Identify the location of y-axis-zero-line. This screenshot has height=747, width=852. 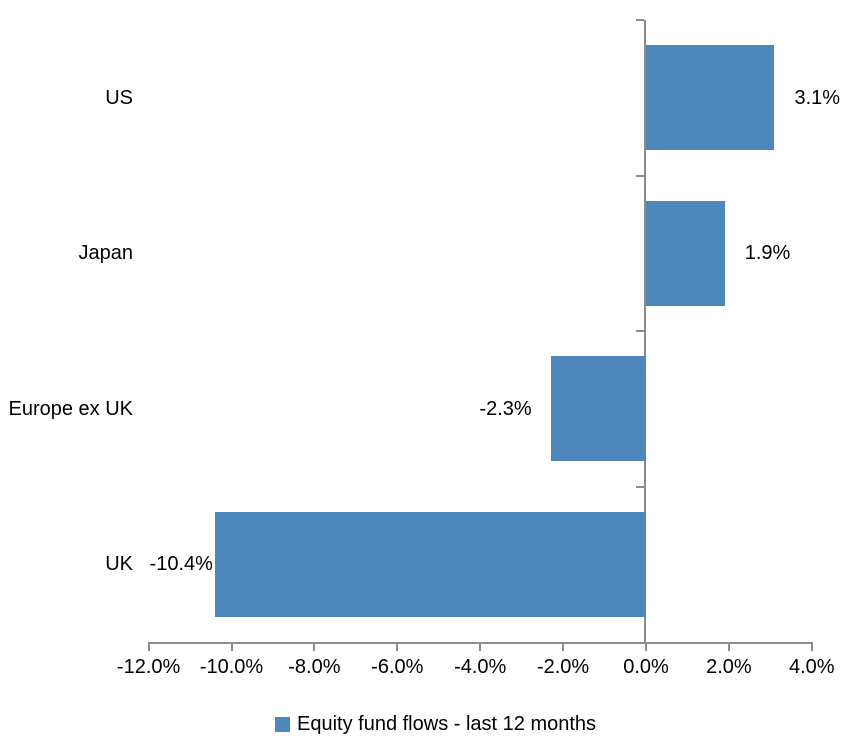
(645, 332).